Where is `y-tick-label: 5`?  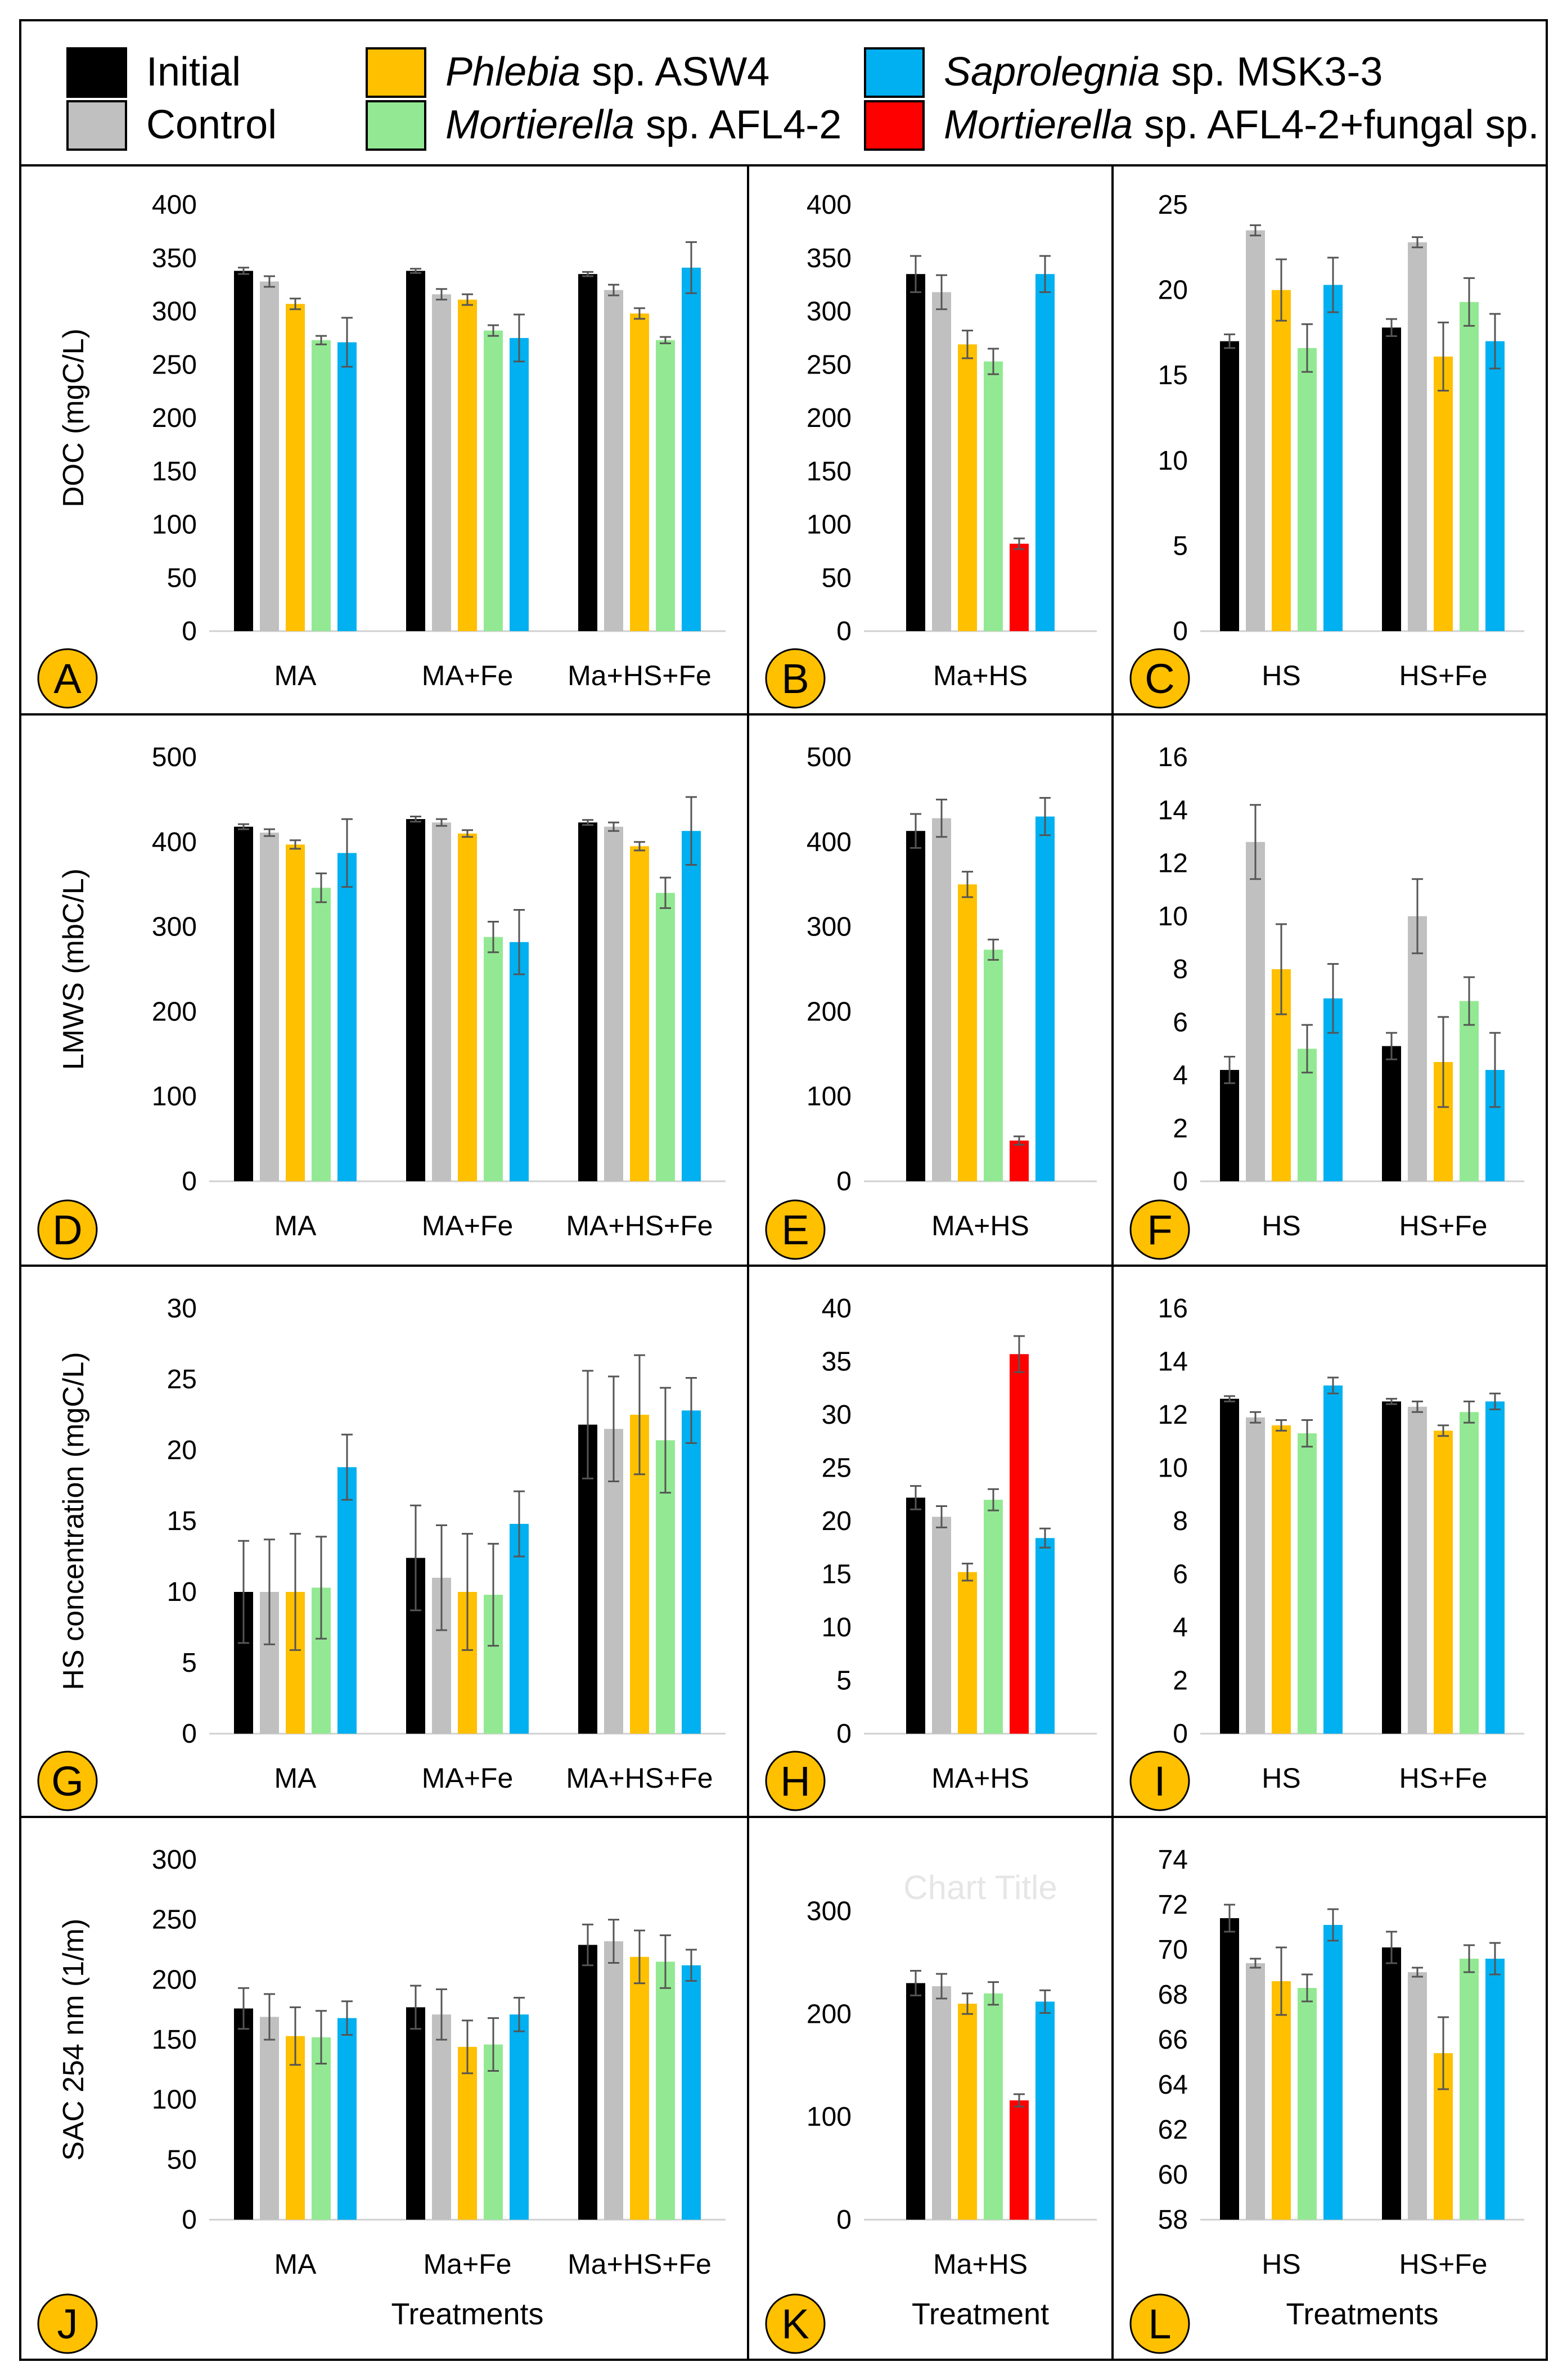
y-tick-label: 5 is located at coordinates (1180, 546).